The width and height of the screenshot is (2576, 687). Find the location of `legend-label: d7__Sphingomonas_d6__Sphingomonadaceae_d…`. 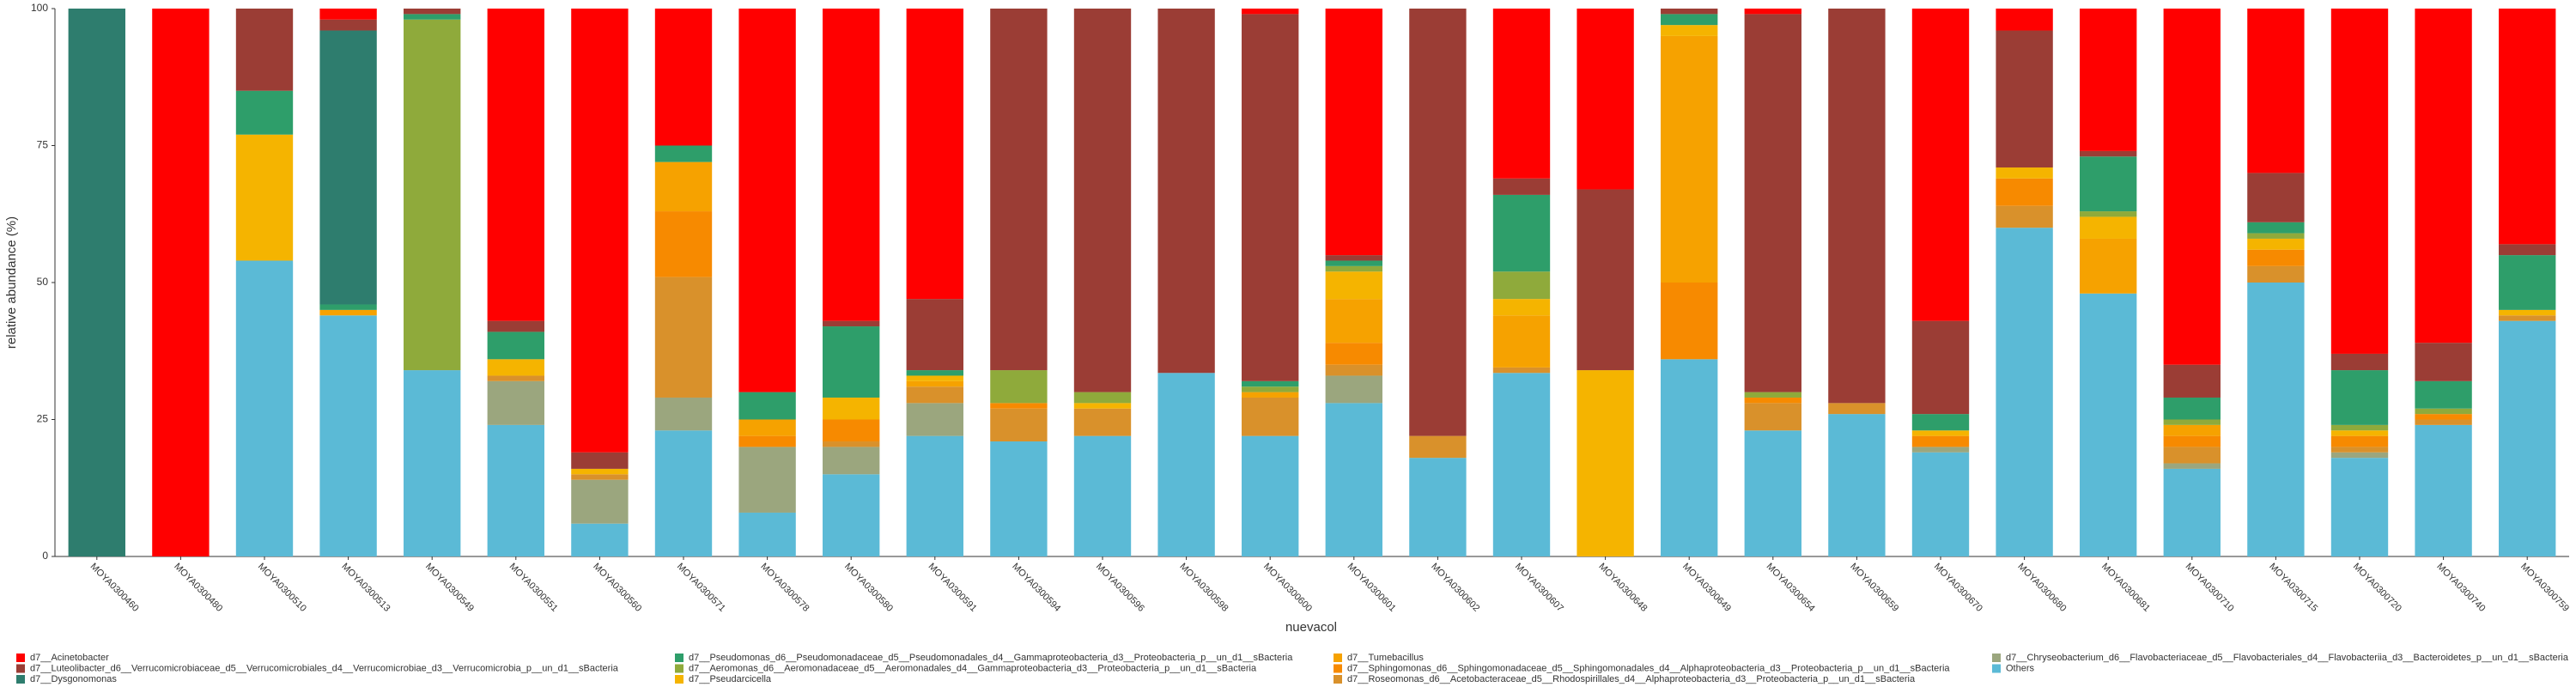

legend-label: d7__Sphingomonas_d6__Sphingomonadaceae_d… is located at coordinates (1649, 668).